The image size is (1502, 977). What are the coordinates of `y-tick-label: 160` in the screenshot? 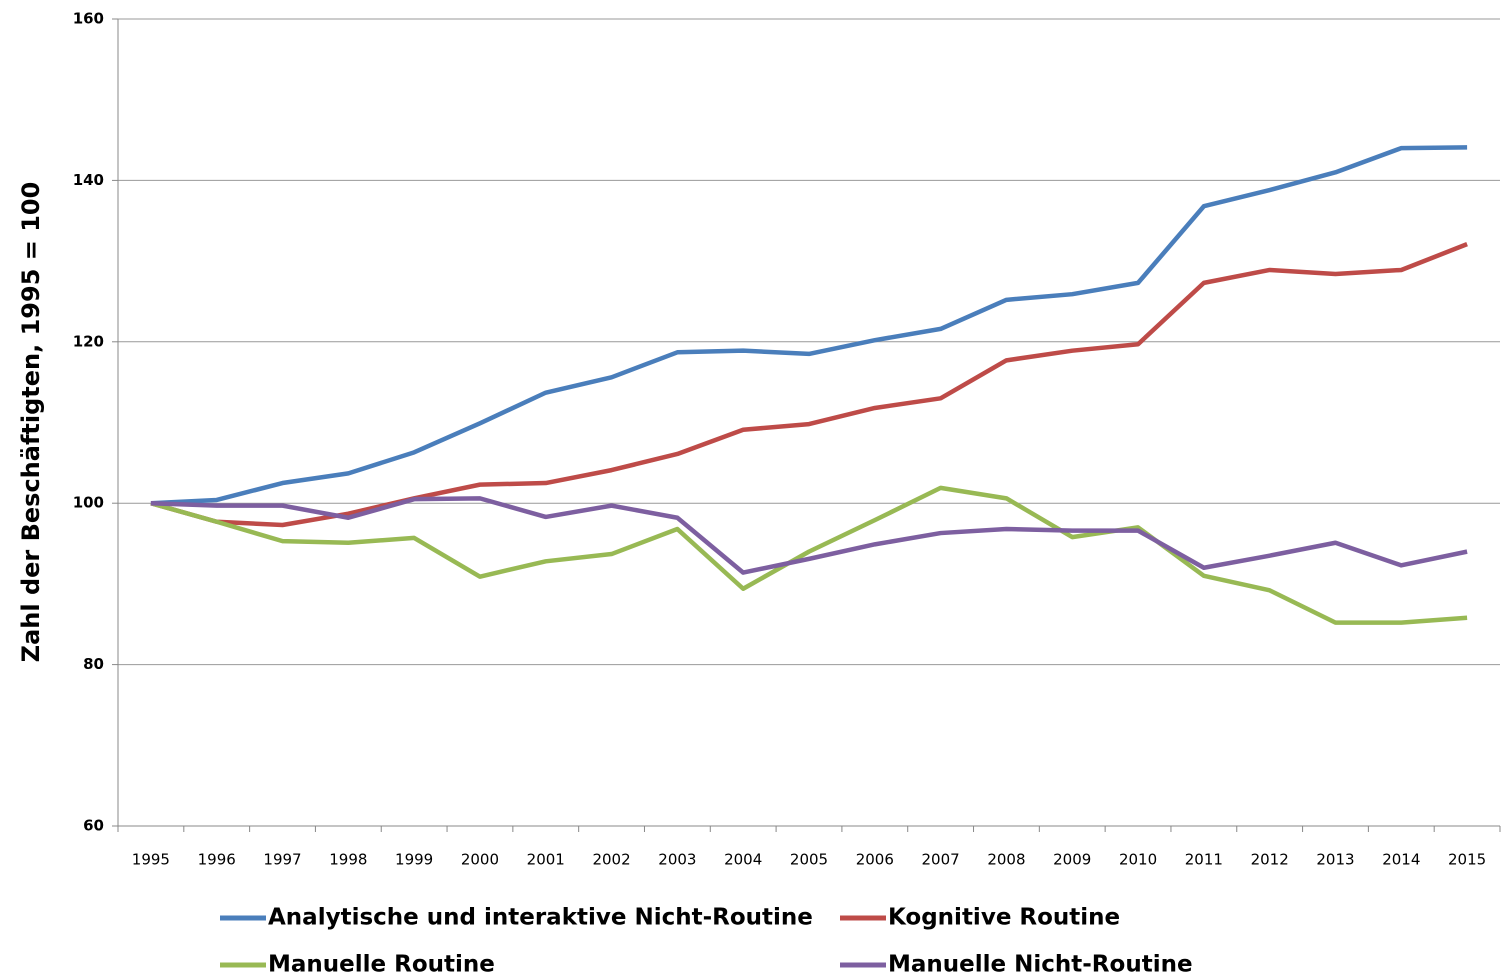 It's located at (88, 19).